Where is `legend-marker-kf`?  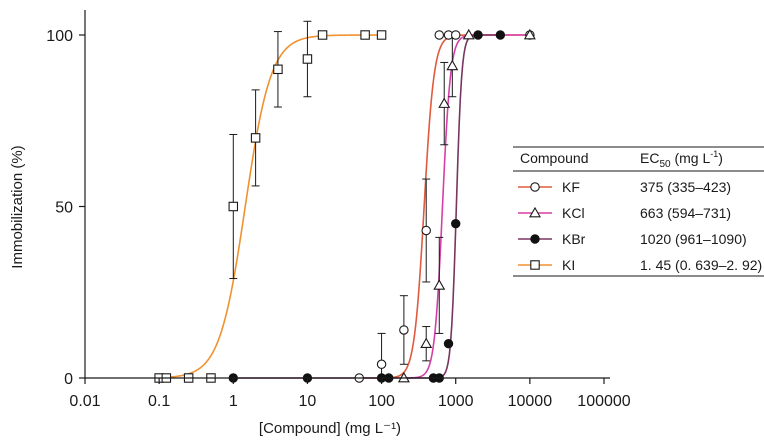 legend-marker-kf is located at coordinates (535, 187).